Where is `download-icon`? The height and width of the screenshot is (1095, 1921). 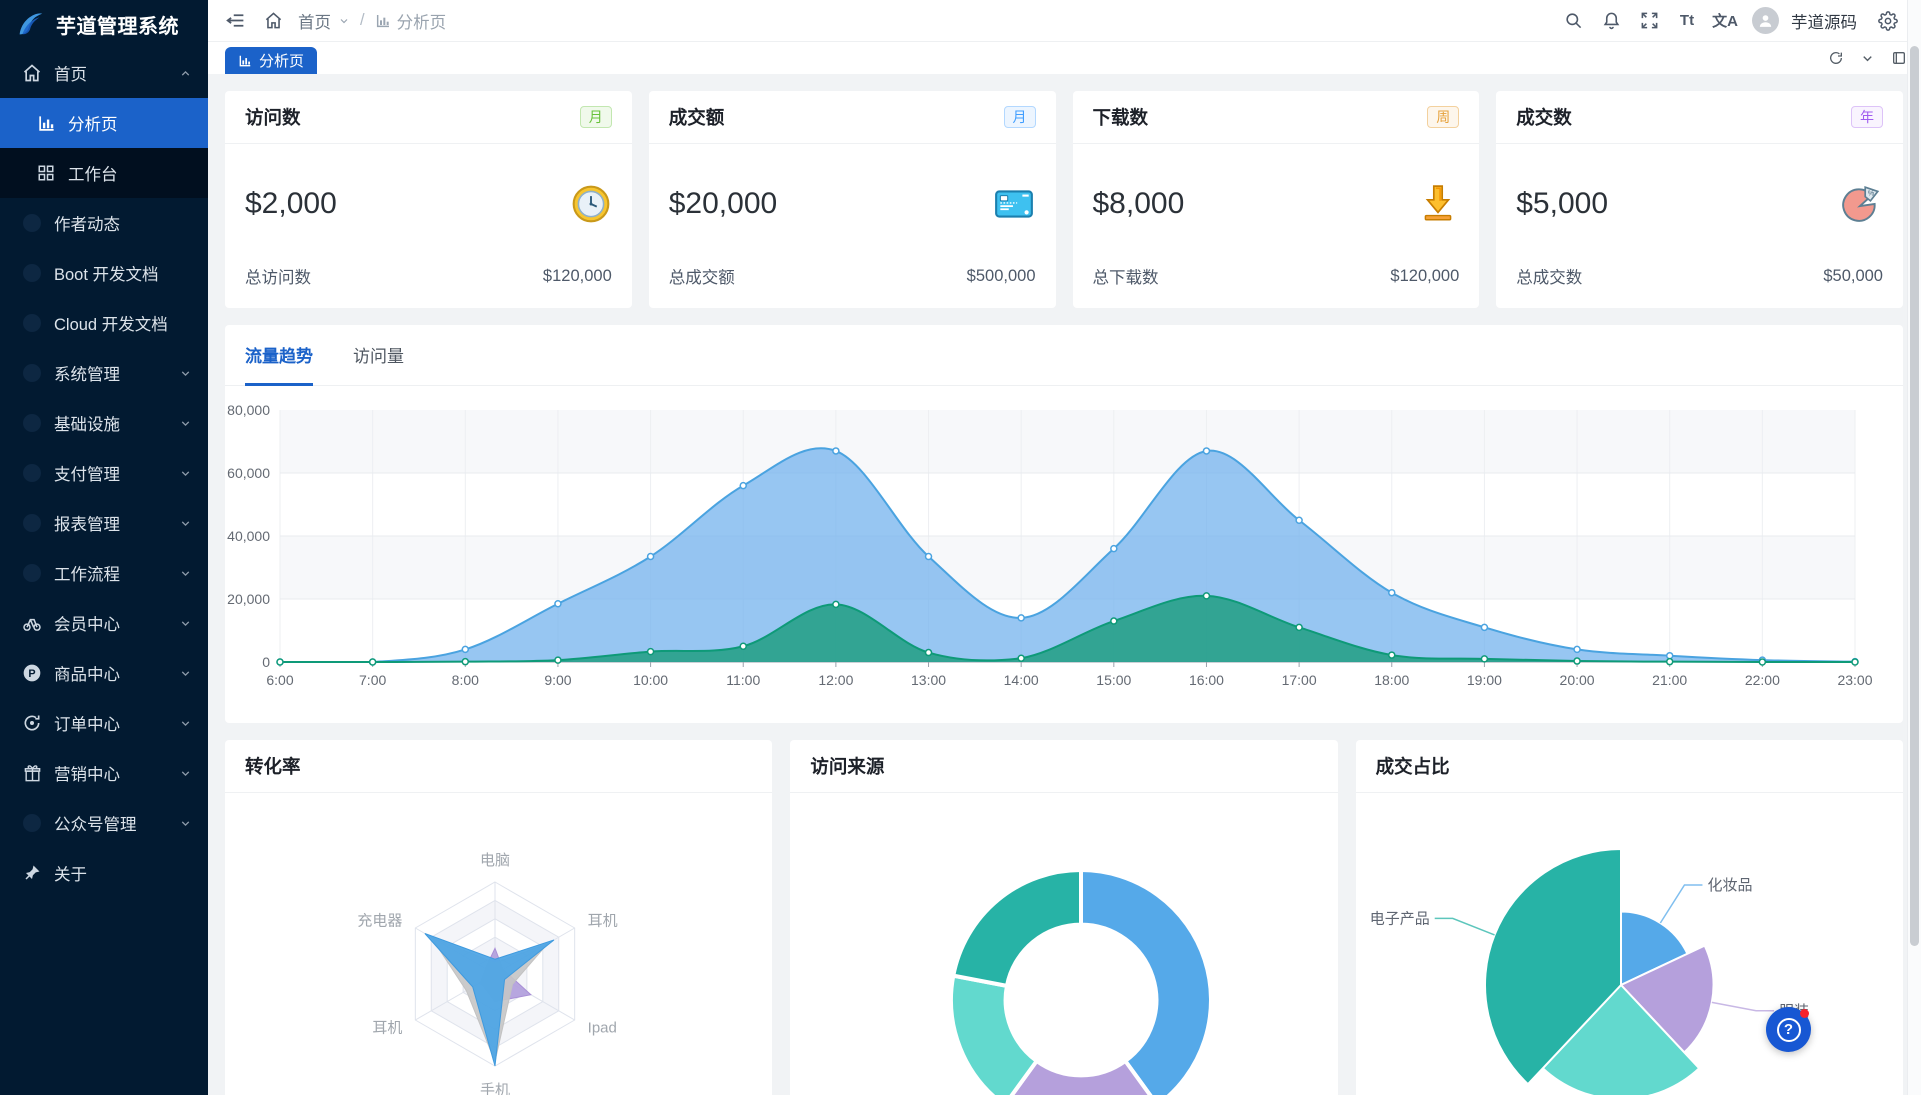
download-icon is located at coordinates (1438, 204).